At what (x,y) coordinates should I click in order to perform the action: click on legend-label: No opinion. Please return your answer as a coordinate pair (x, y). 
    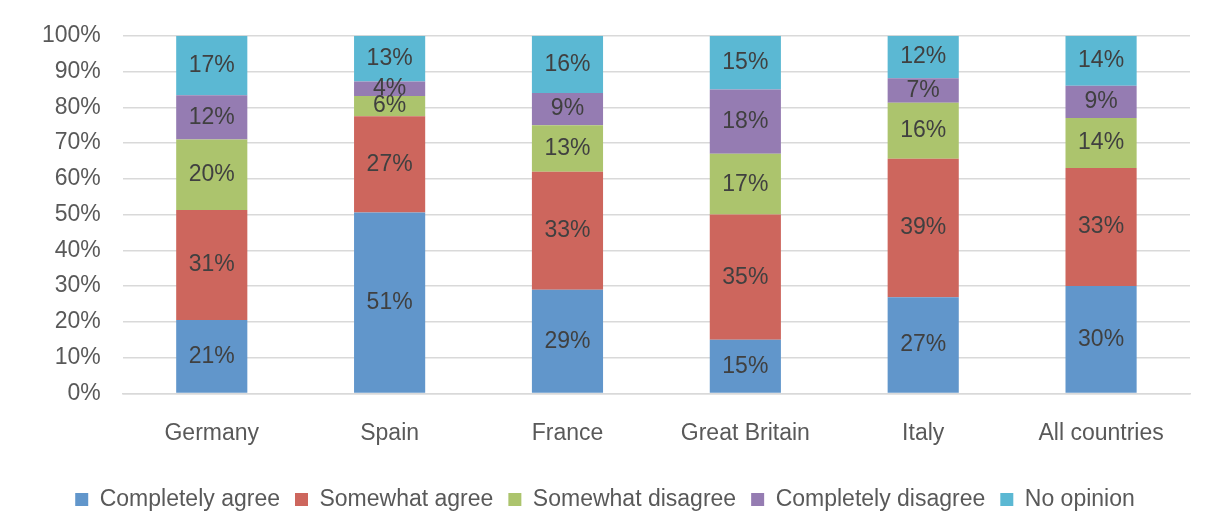
    Looking at the image, I should click on (1079, 497).